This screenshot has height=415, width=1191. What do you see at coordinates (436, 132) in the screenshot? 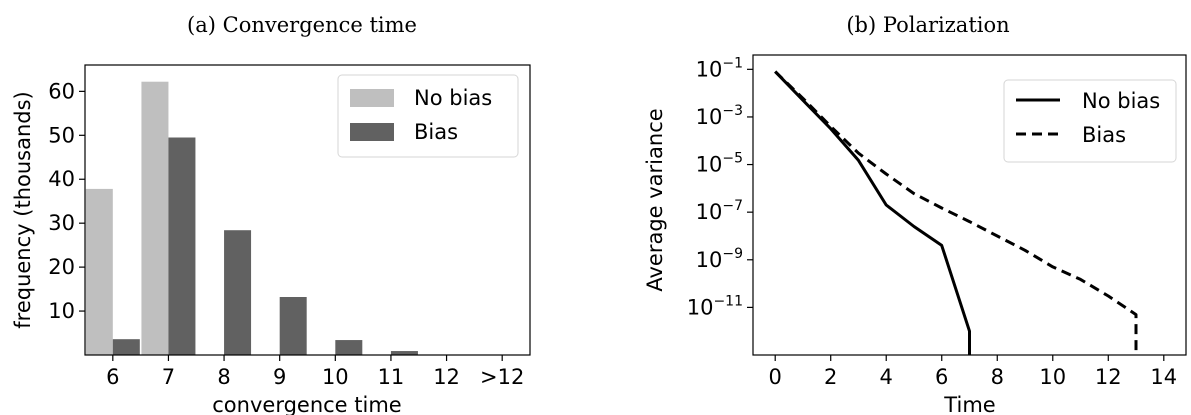
I see `chart-a-legend-label-bias: Bias` at bounding box center [436, 132].